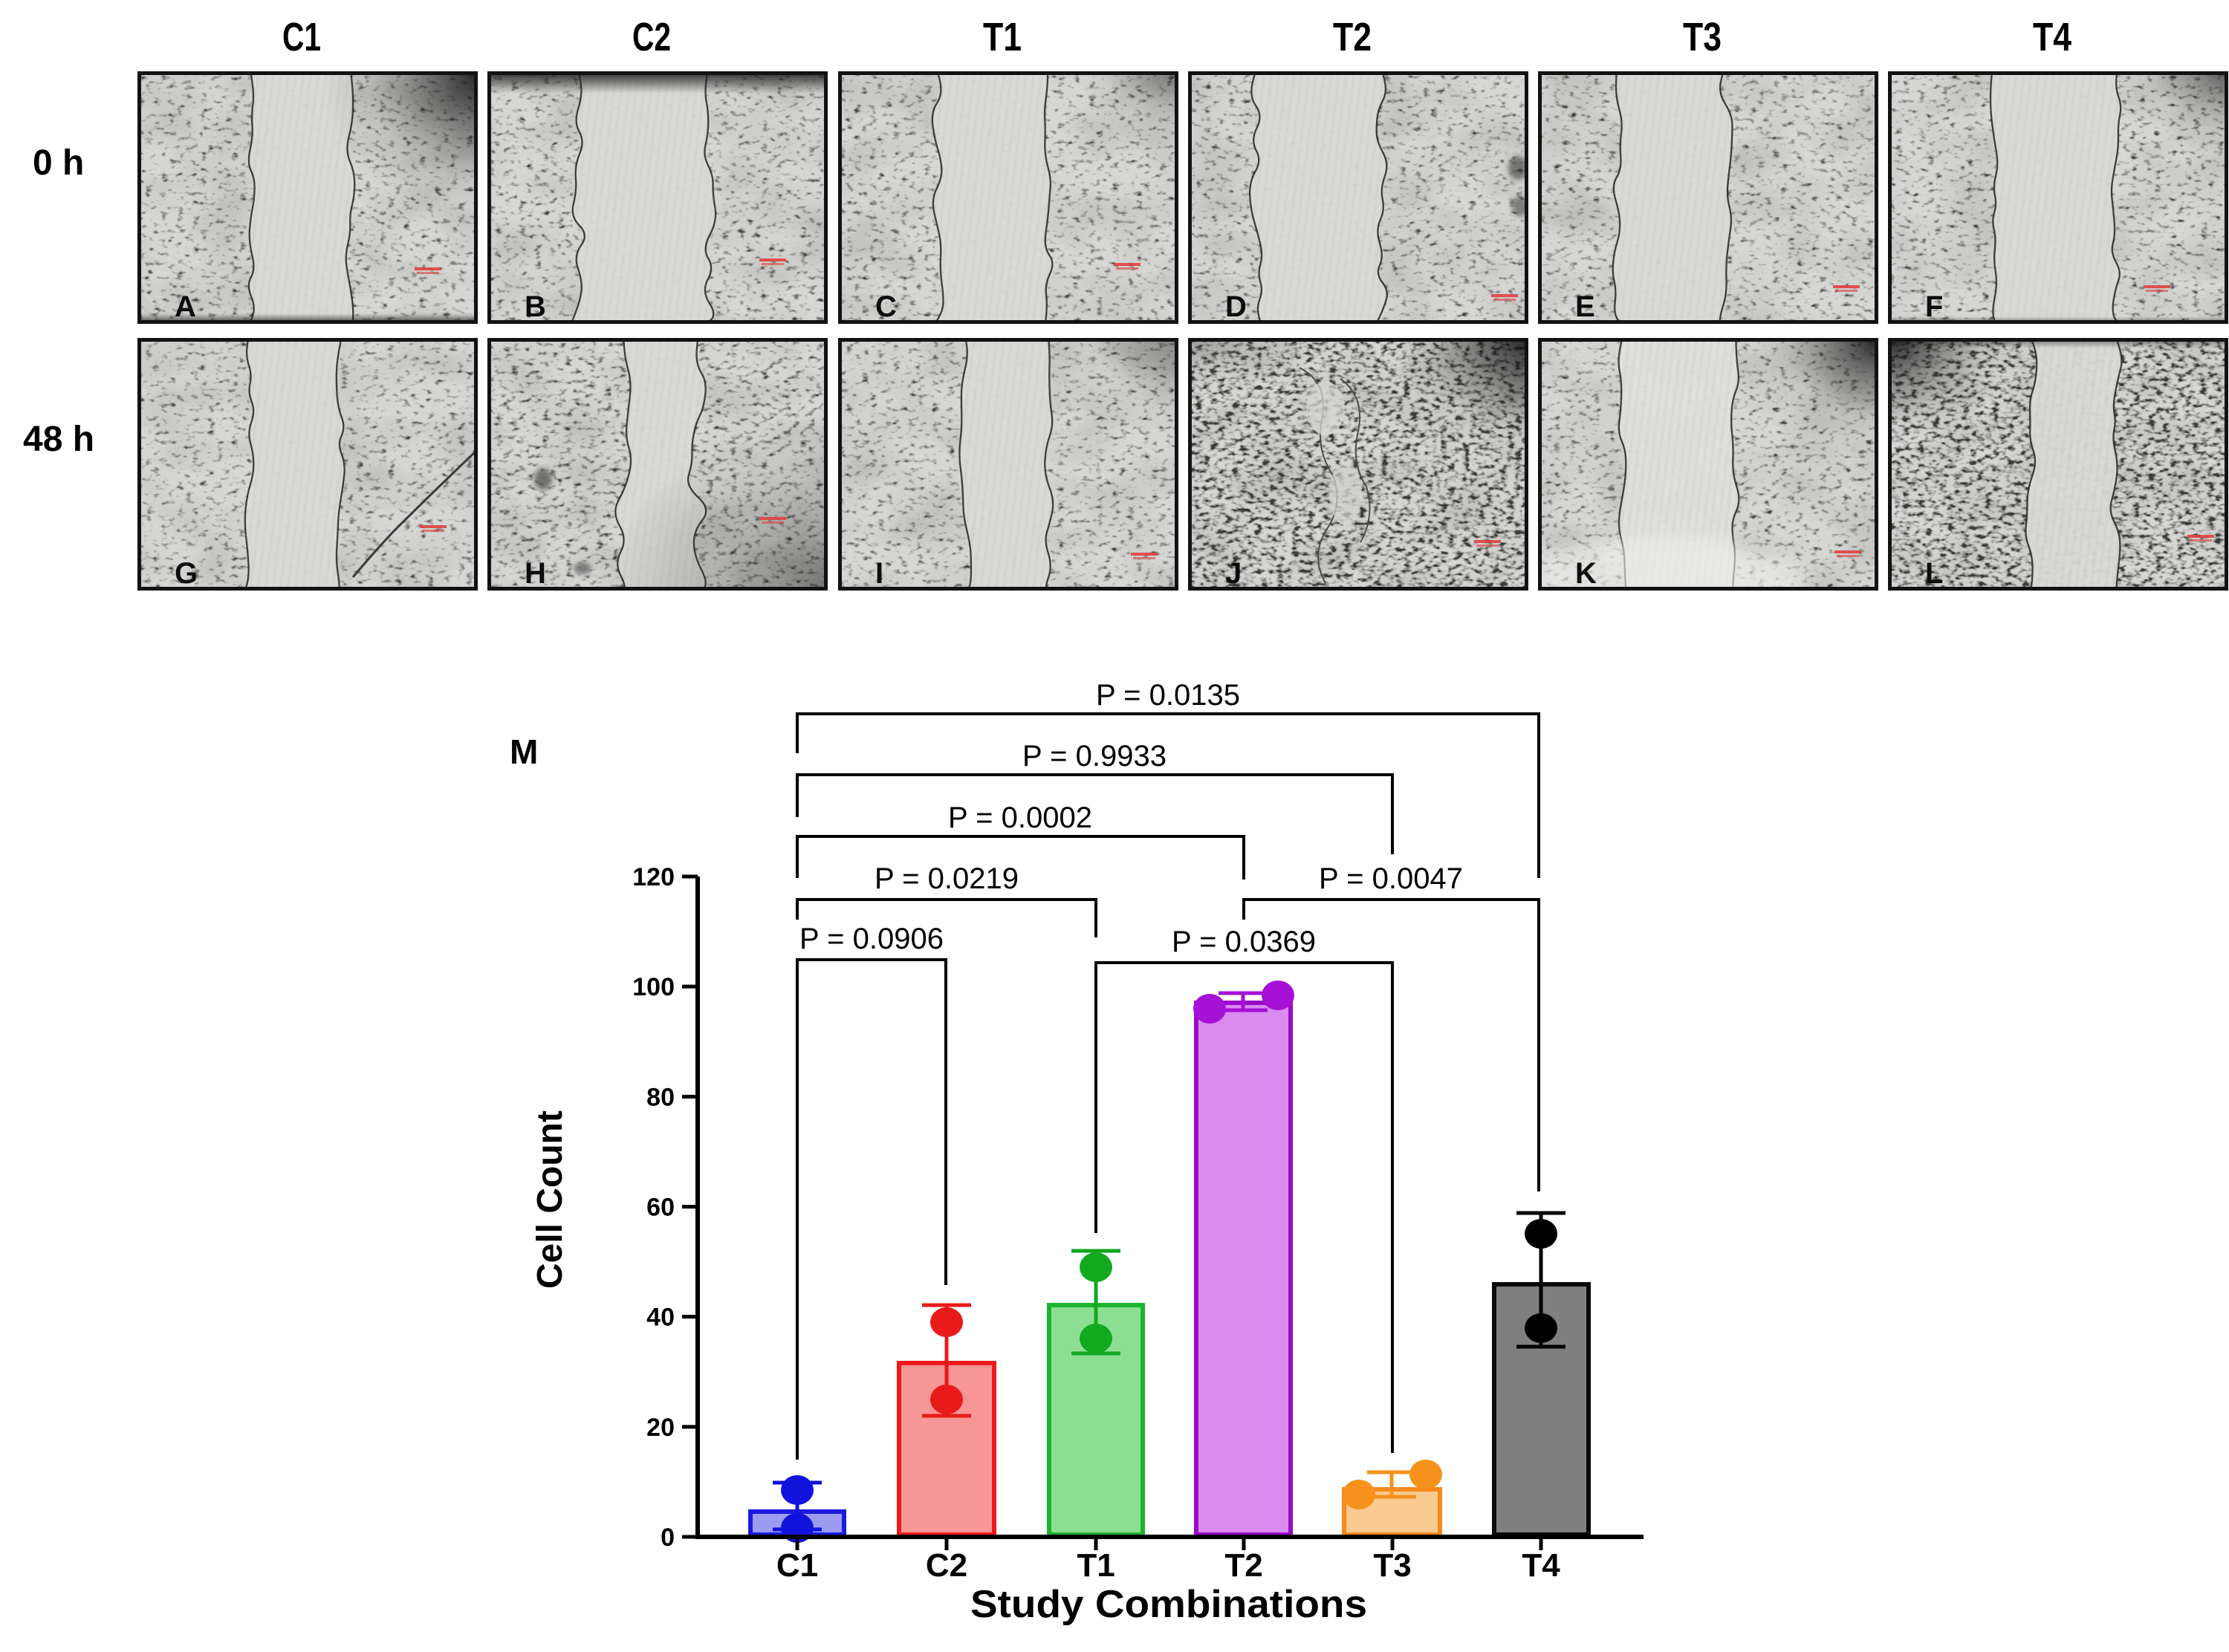  Describe the element at coordinates (660, 1208) in the screenshot. I see `svg-text: 60` at that location.